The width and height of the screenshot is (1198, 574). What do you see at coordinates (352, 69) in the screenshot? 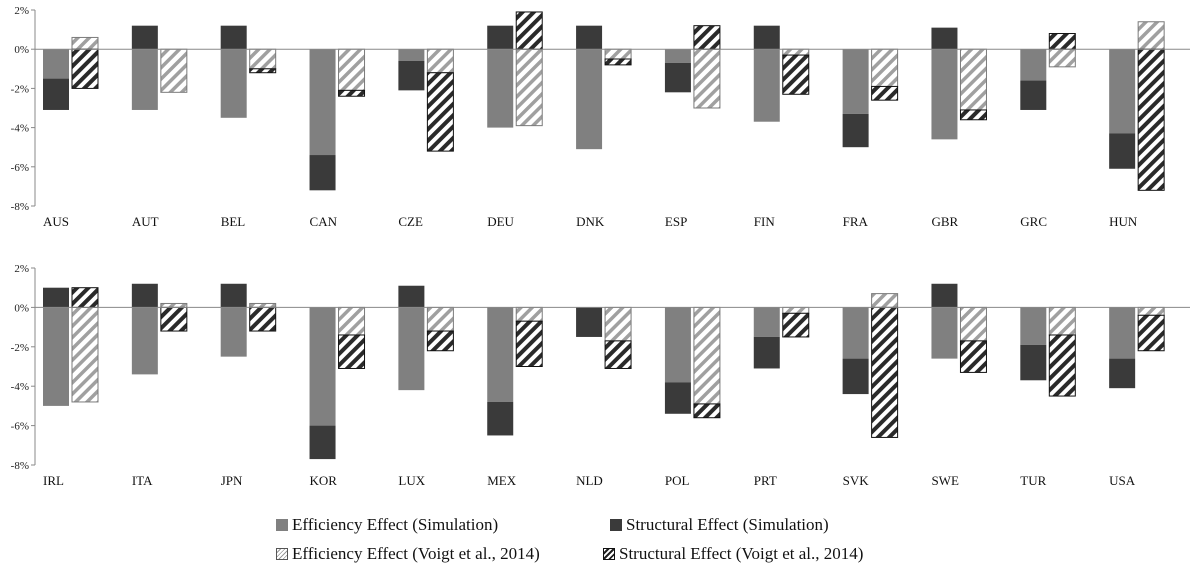
I see `bar-can-efficiency-effect-voigt-et-al-2014` at bounding box center [352, 69].